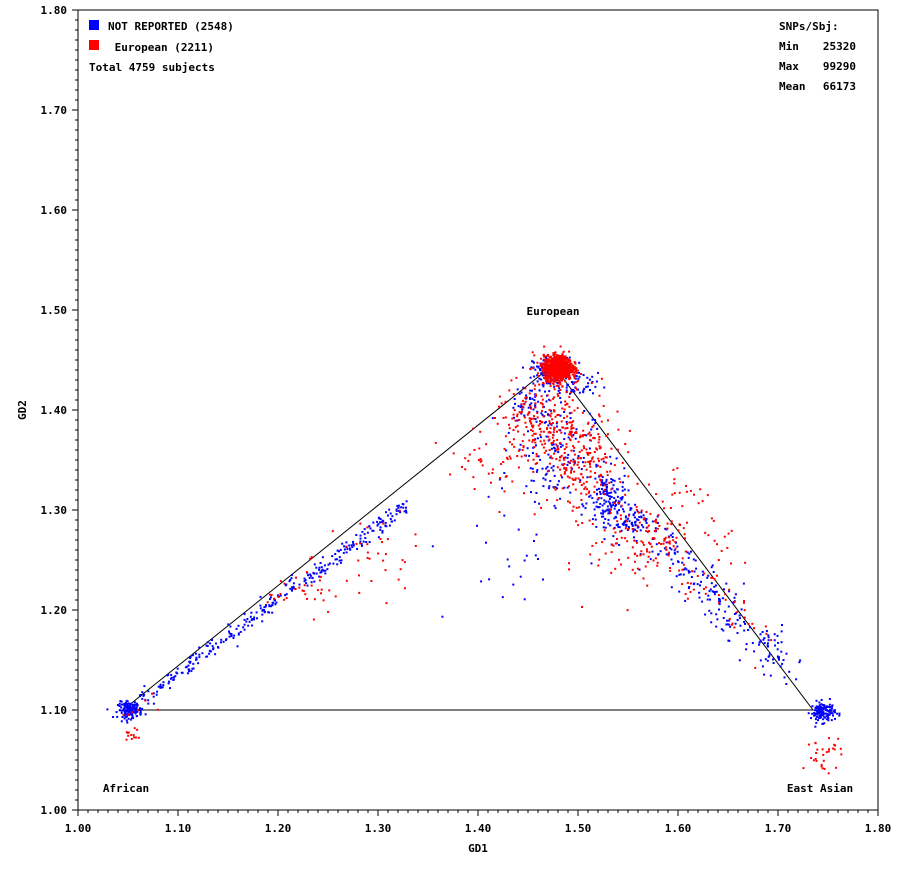  Describe the element at coordinates (839, 46) in the screenshot. I see `stats-min-value: 25320` at that location.